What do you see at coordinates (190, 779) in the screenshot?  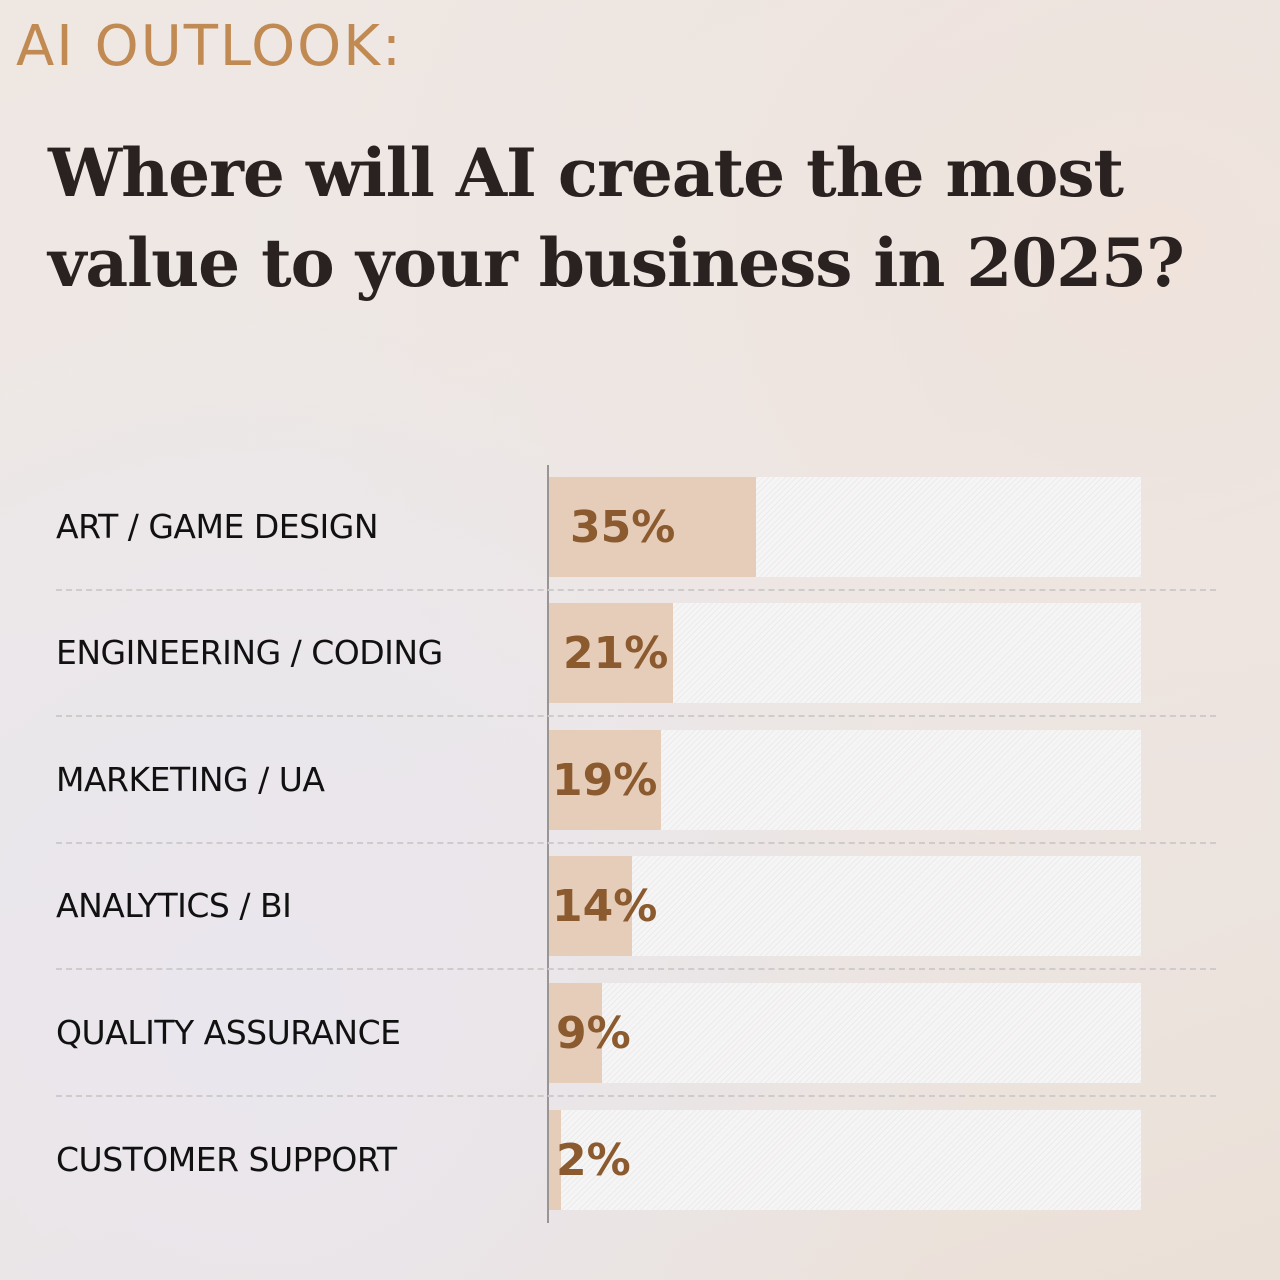 I see `category-label: MARKETING / UA` at bounding box center [190, 779].